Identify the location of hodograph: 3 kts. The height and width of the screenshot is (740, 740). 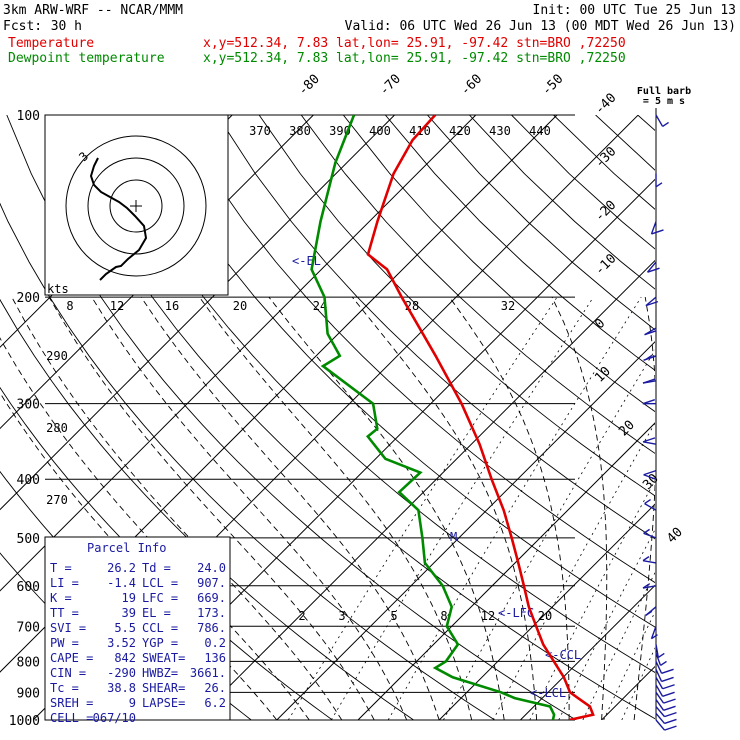
(136, 205).